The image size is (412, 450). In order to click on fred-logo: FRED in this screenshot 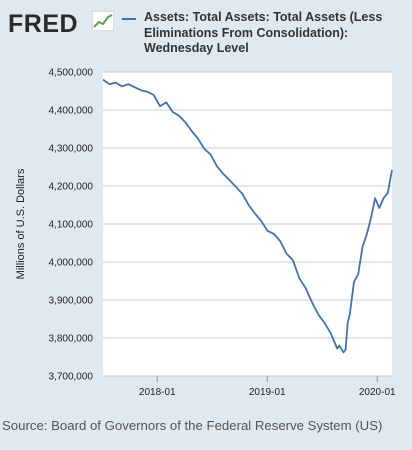, I will do `click(43, 24)`.